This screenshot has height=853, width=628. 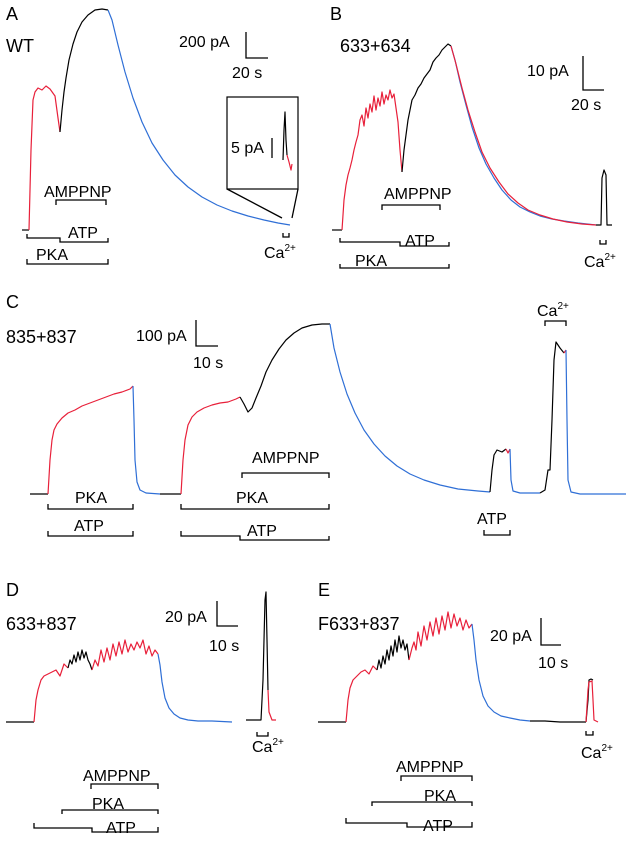 I want to click on panel-c-amppnp-label: AMPPNP, so click(x=286, y=458).